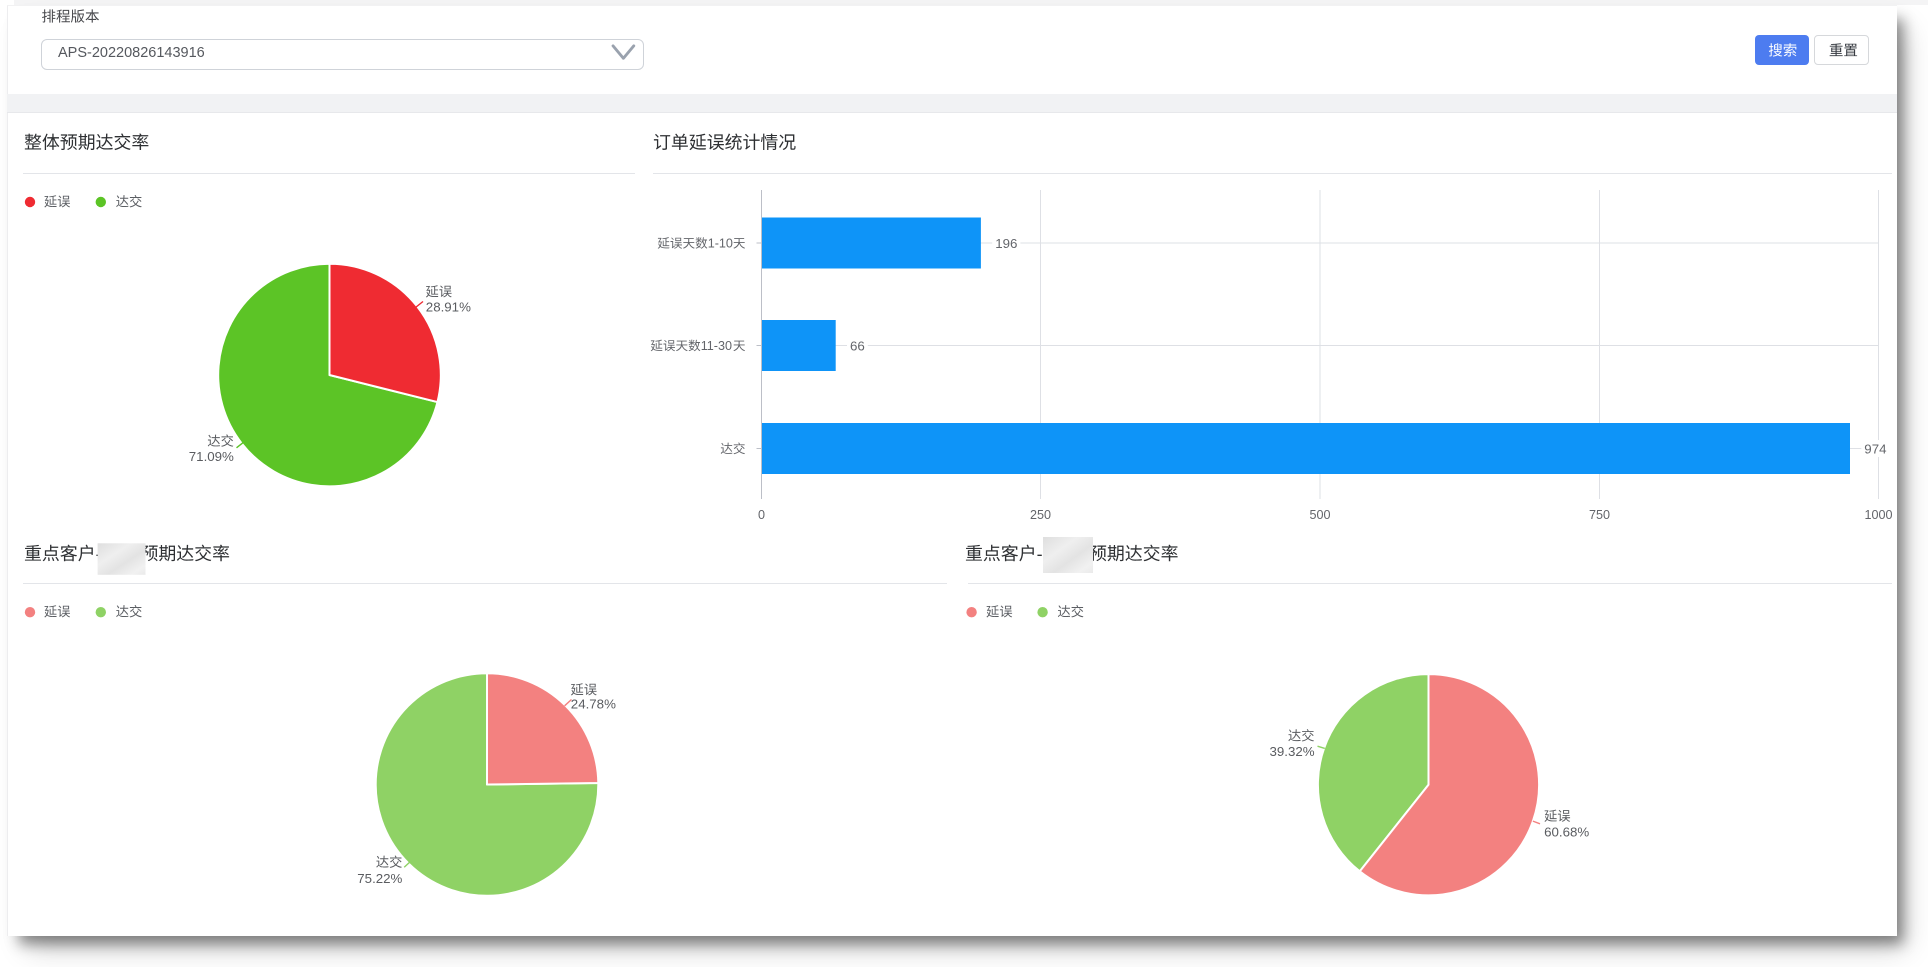 This screenshot has height=967, width=1928. Describe the element at coordinates (1875, 448) in the screenshot. I see `svg-text: 974` at that location.